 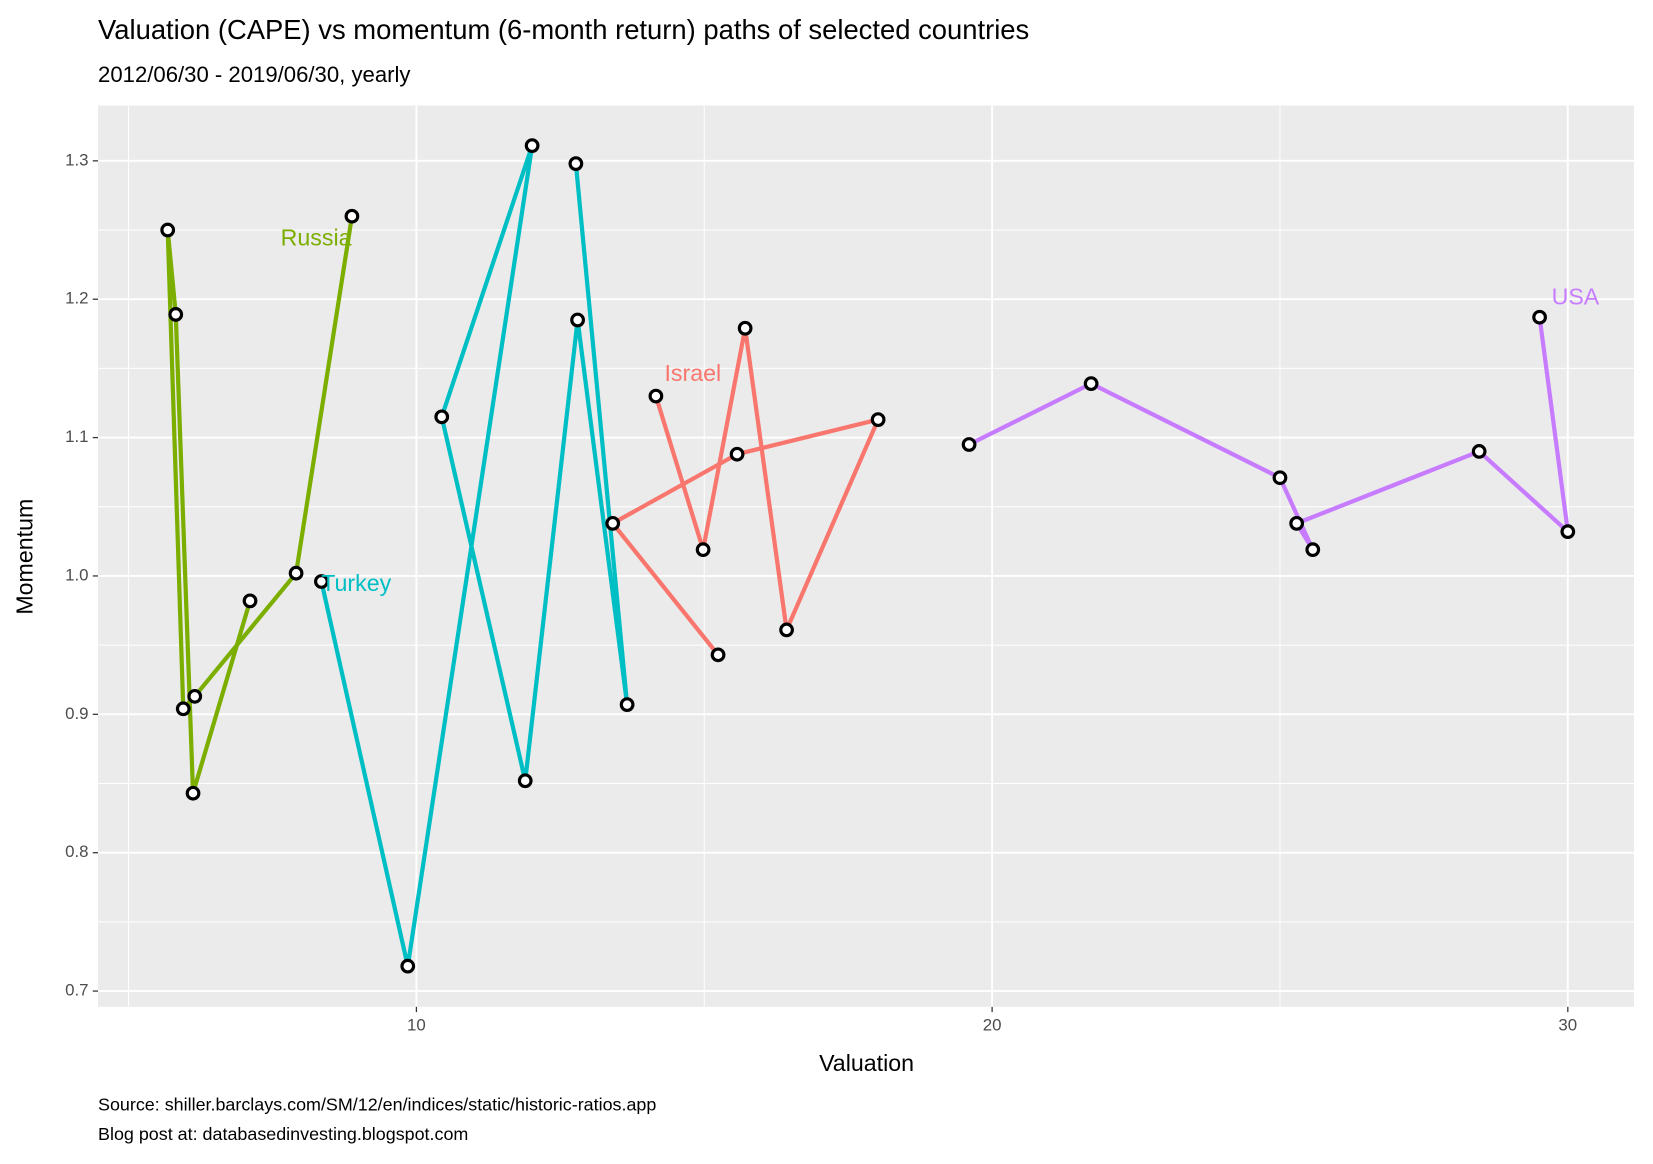 What do you see at coordinates (76, 298) in the screenshot?
I see `y-tick-label: 1.2` at bounding box center [76, 298].